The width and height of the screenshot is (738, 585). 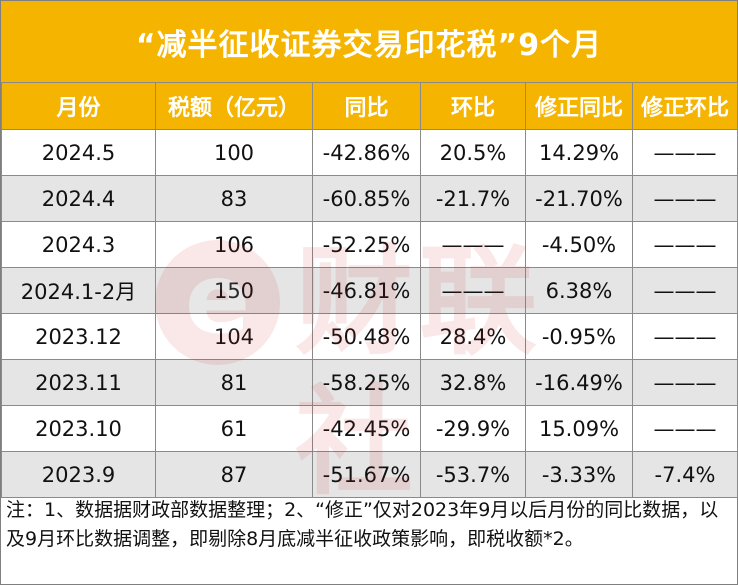 What do you see at coordinates (579, 152) in the screenshot?
I see `cell-adj-yoy: 14.29%` at bounding box center [579, 152].